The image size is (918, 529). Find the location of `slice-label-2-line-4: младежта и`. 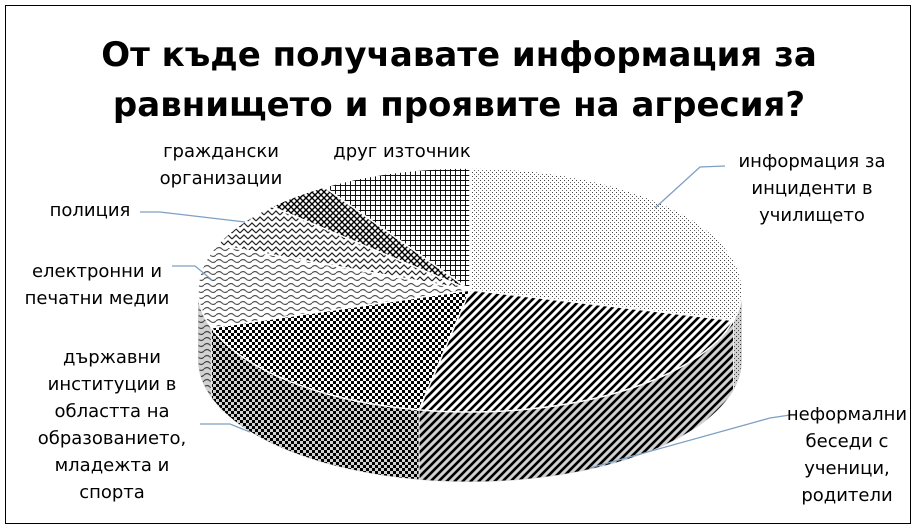

slice-label-2-line-4: младежта и is located at coordinates (112, 465).